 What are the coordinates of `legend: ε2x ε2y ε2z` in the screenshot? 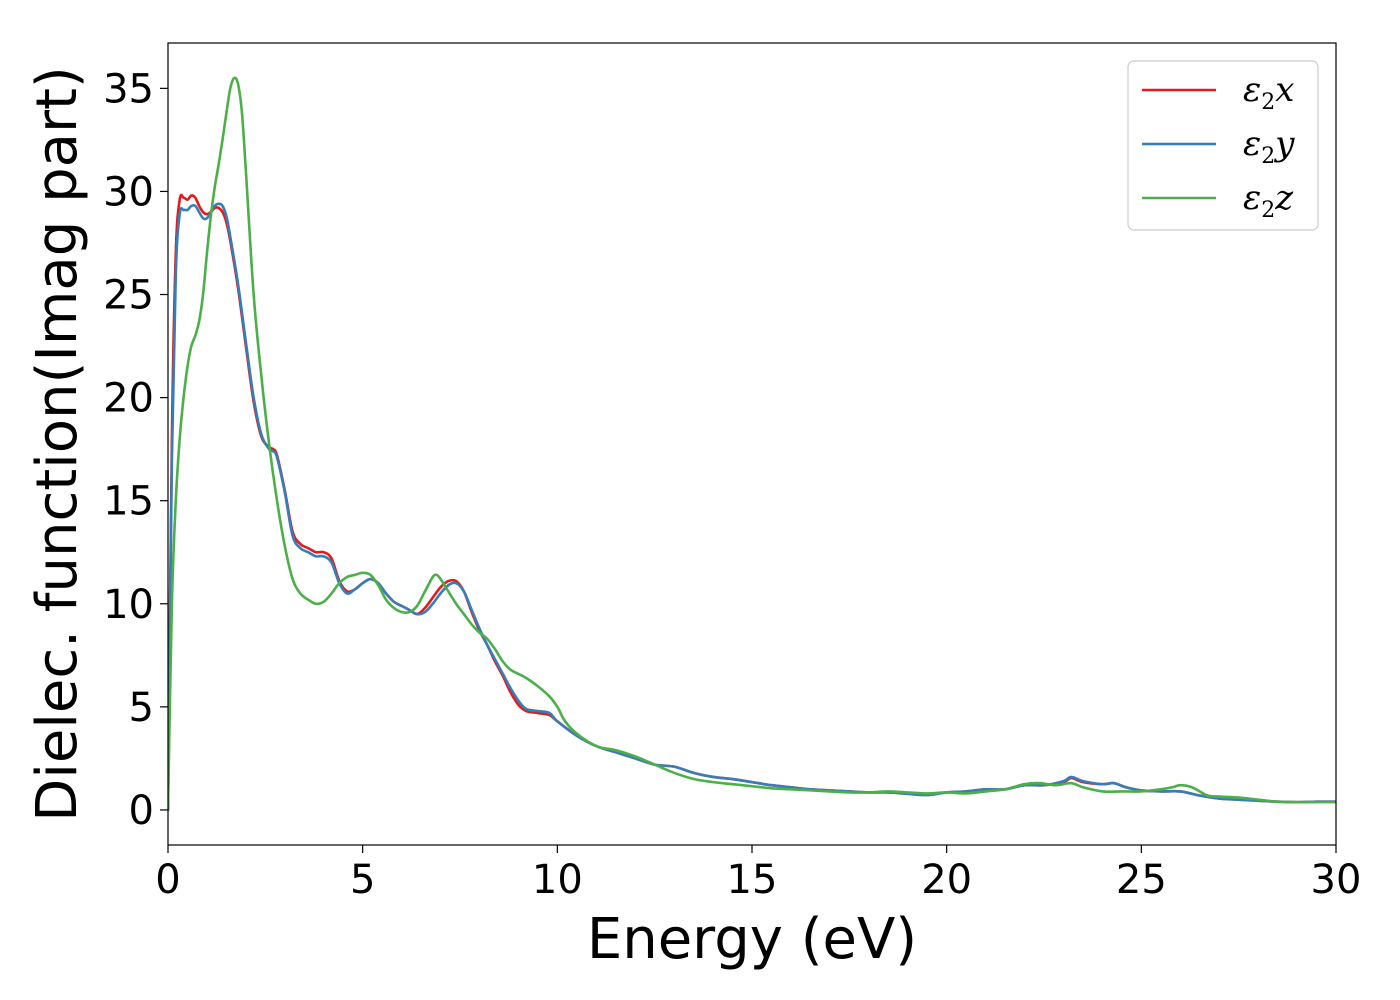 It's located at (1223, 145).